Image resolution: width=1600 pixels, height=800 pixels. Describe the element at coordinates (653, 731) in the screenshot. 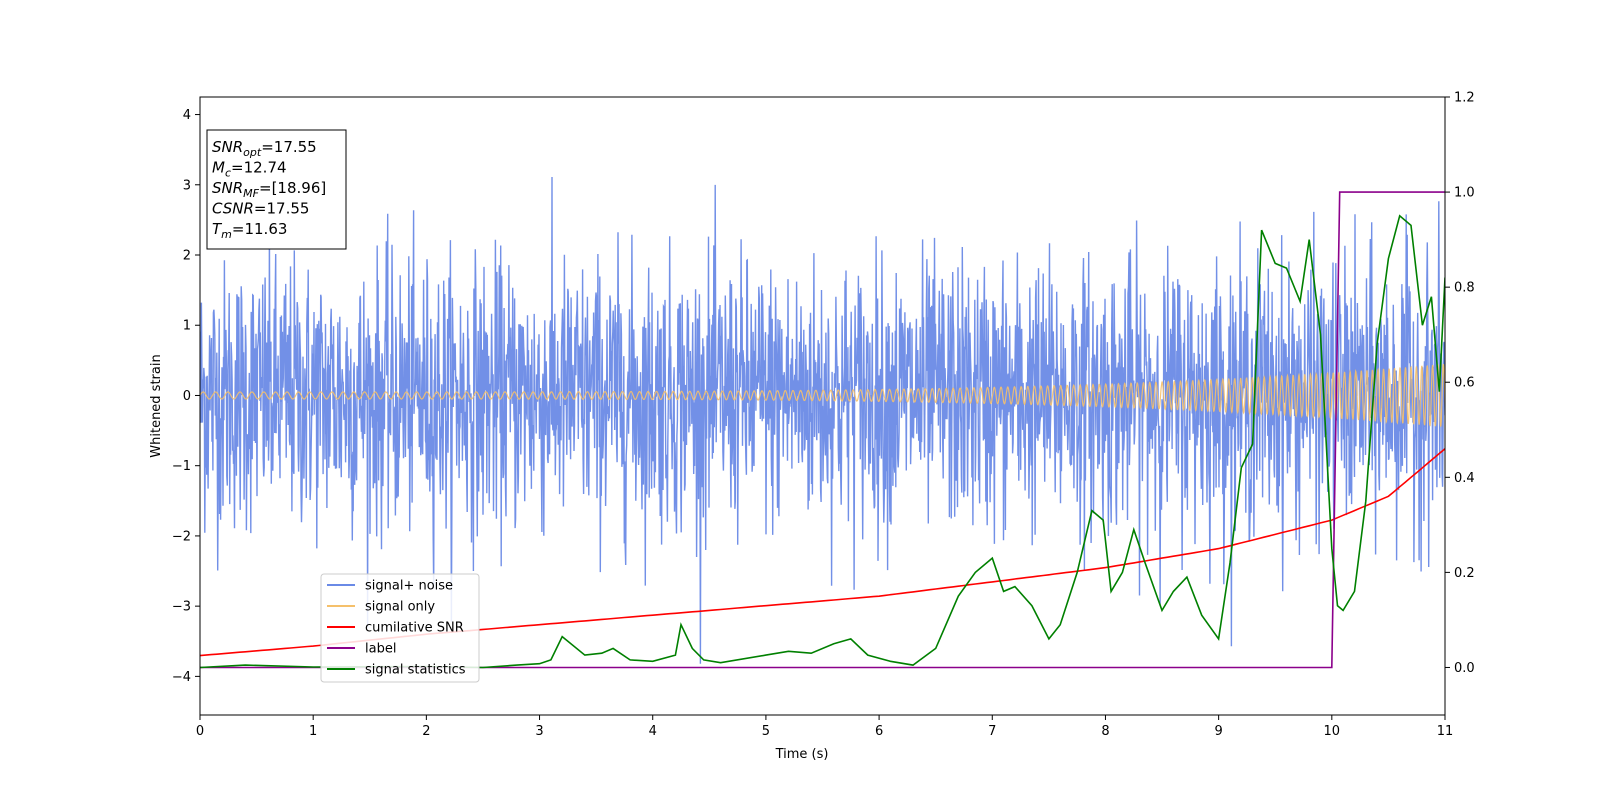

I see `x-tick-label: 4` at that location.